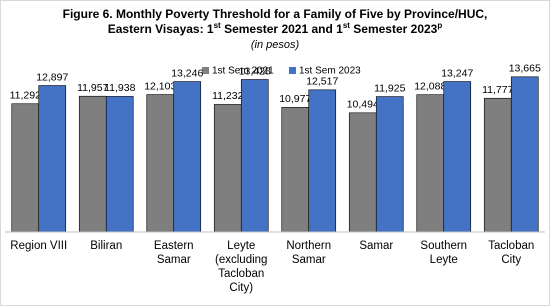 The height and width of the screenshot is (306, 550). I want to click on x-tick-label: Southern Leyte, so click(443, 253).